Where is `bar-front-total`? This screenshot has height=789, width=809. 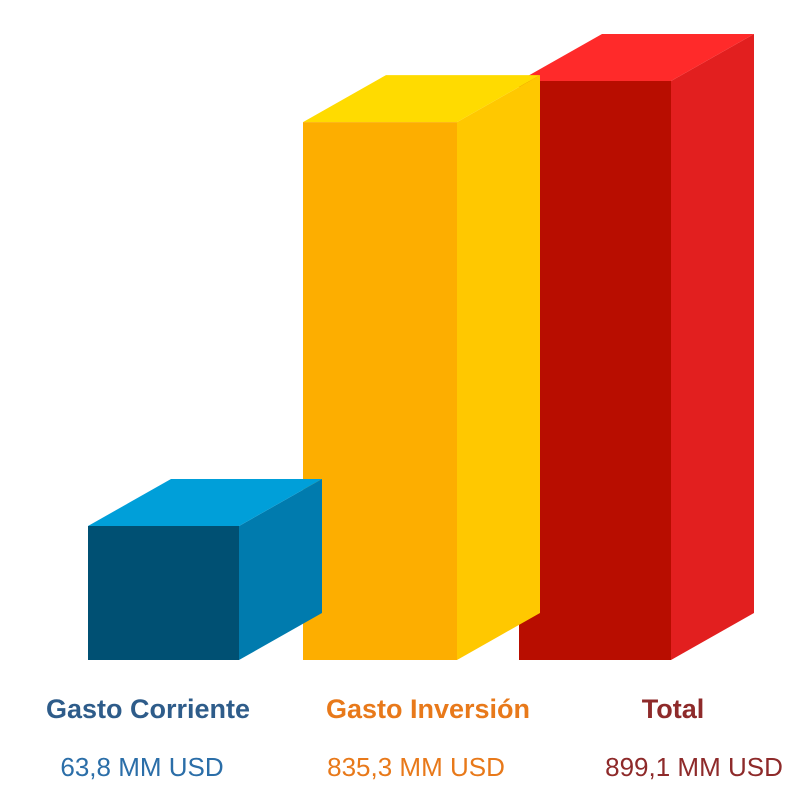
bar-front-total is located at coordinates (595, 370).